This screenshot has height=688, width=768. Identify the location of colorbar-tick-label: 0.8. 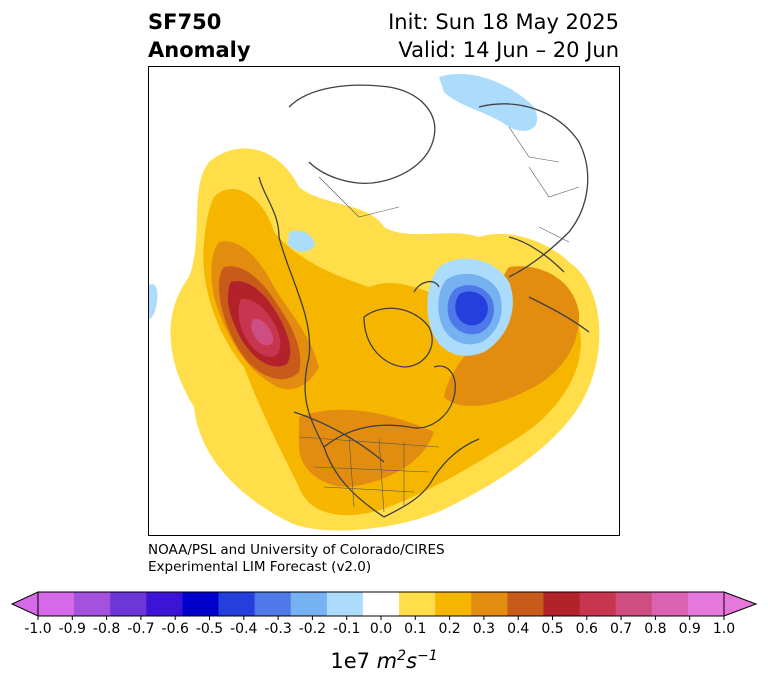
(655, 628).